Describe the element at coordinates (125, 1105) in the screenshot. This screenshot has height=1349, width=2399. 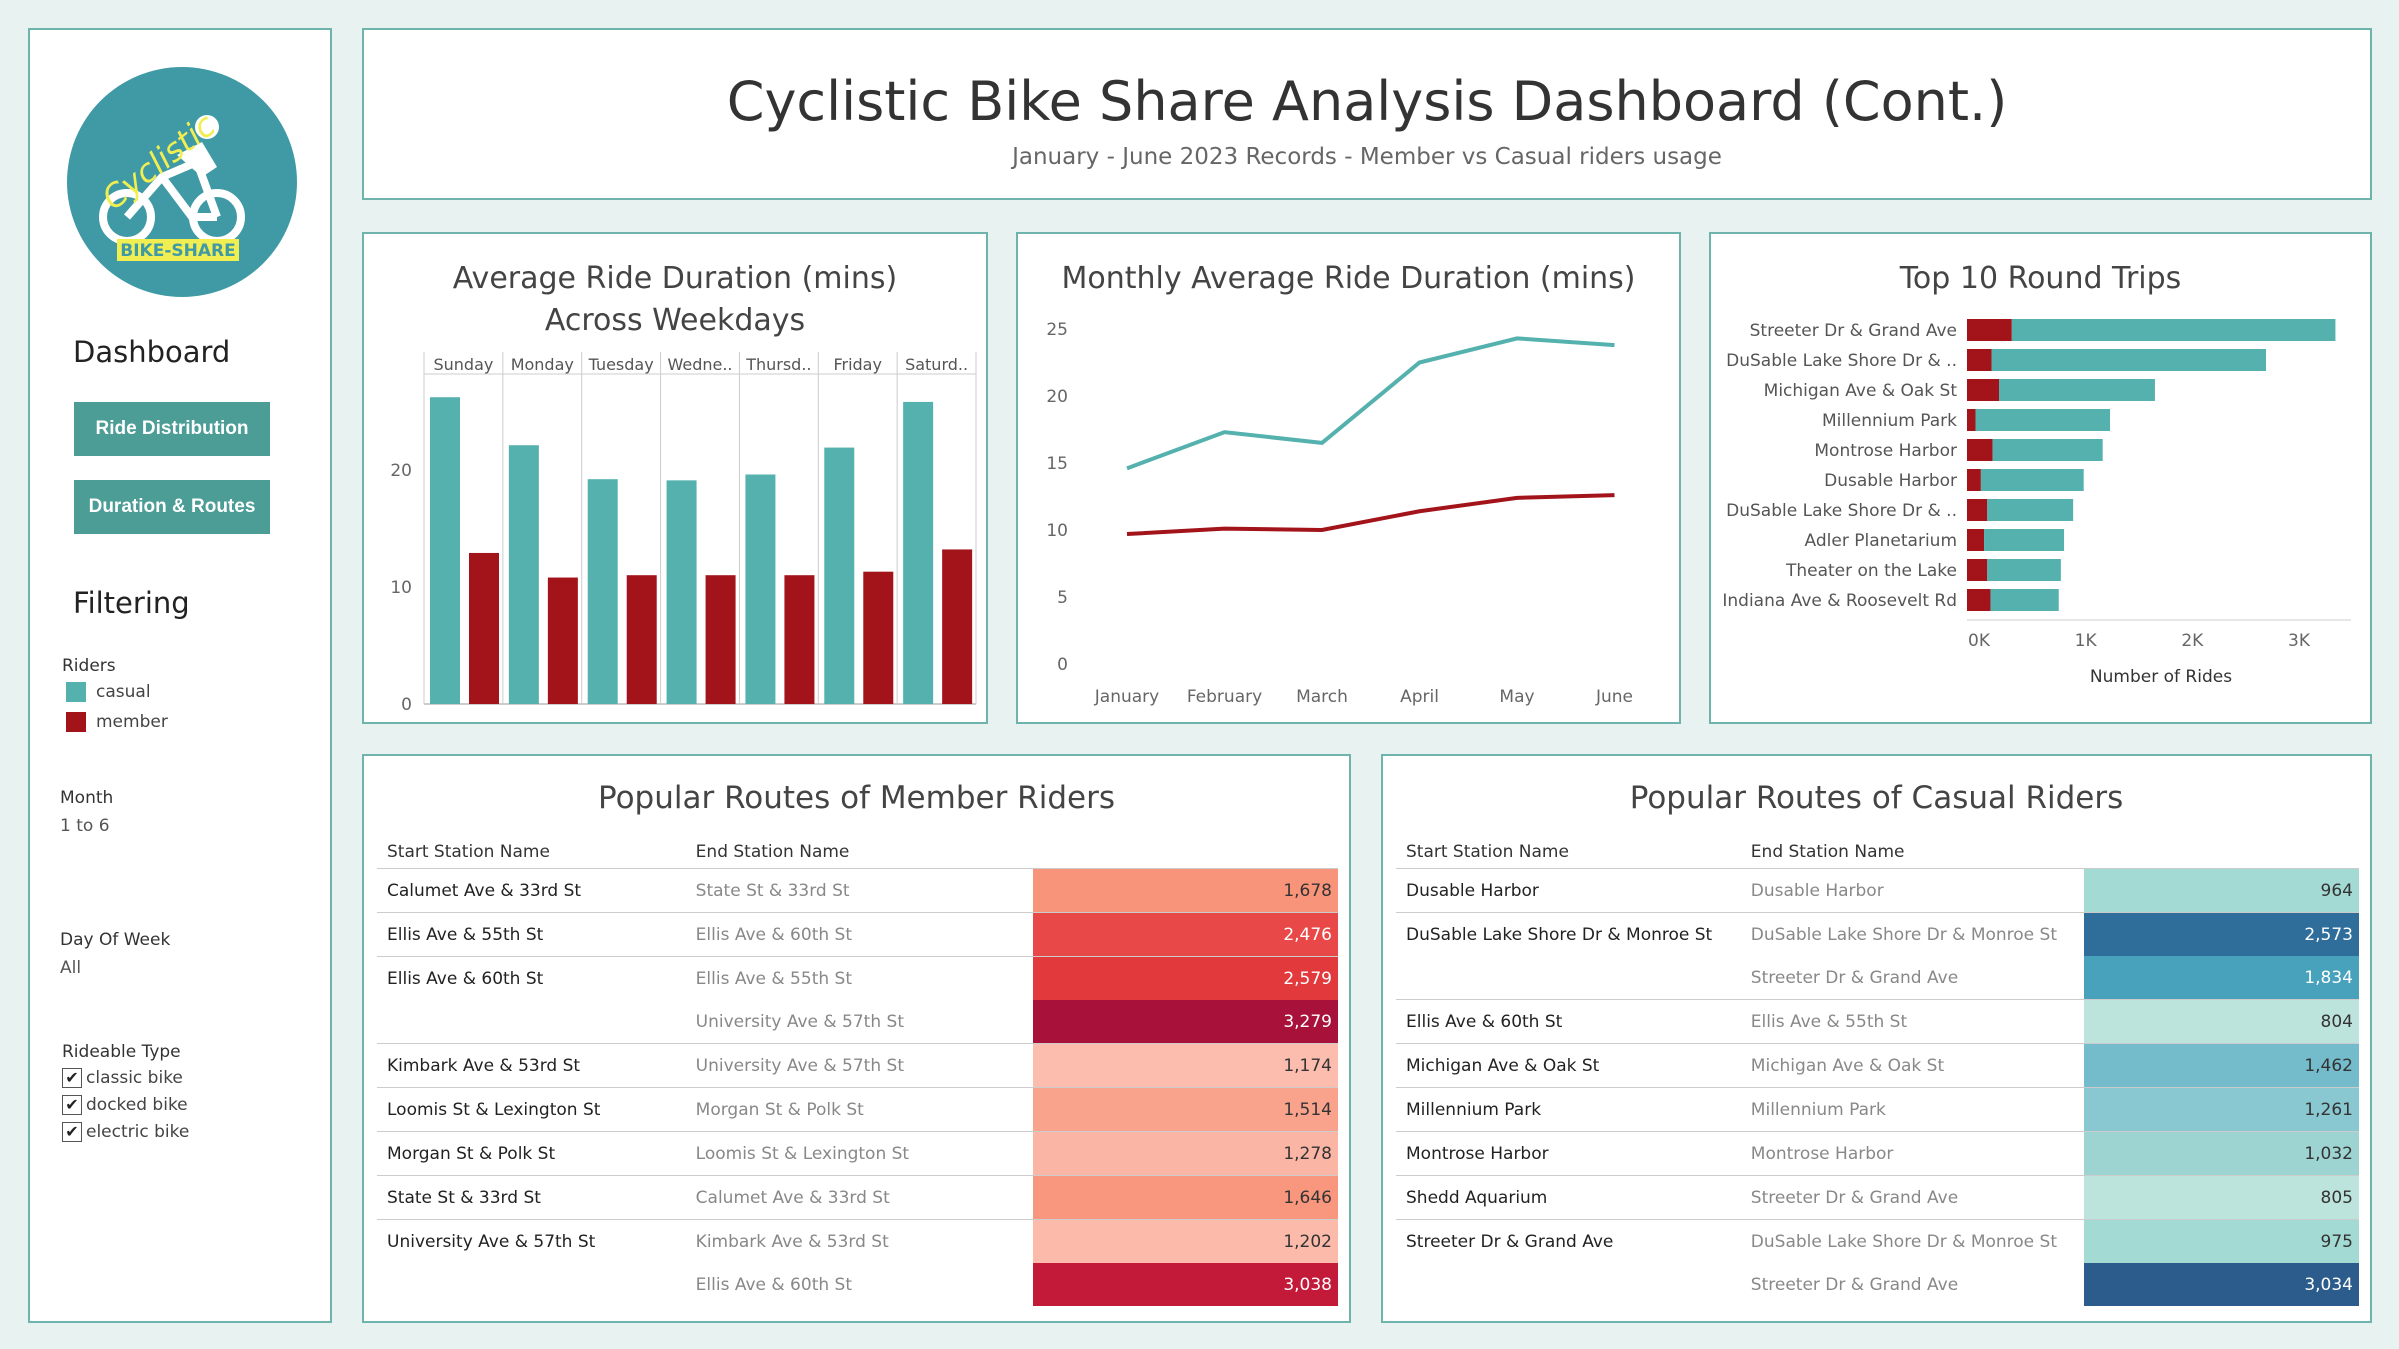
I see `rideable-option-docked: ✔ docked bike` at that location.